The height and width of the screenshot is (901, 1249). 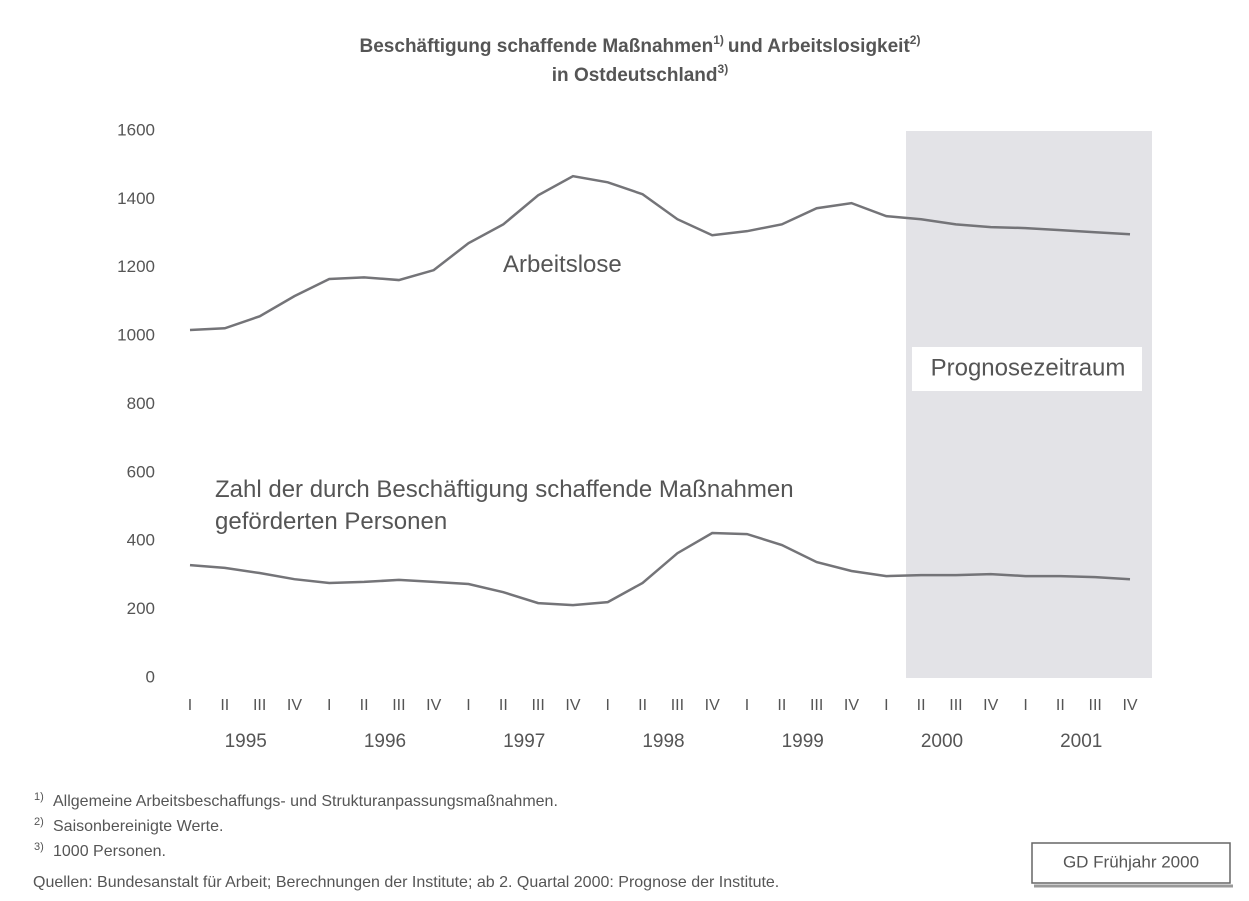 What do you see at coordinates (819, 46) in the screenshot?
I see `title-text: und Arbeitslosigkeit` at bounding box center [819, 46].